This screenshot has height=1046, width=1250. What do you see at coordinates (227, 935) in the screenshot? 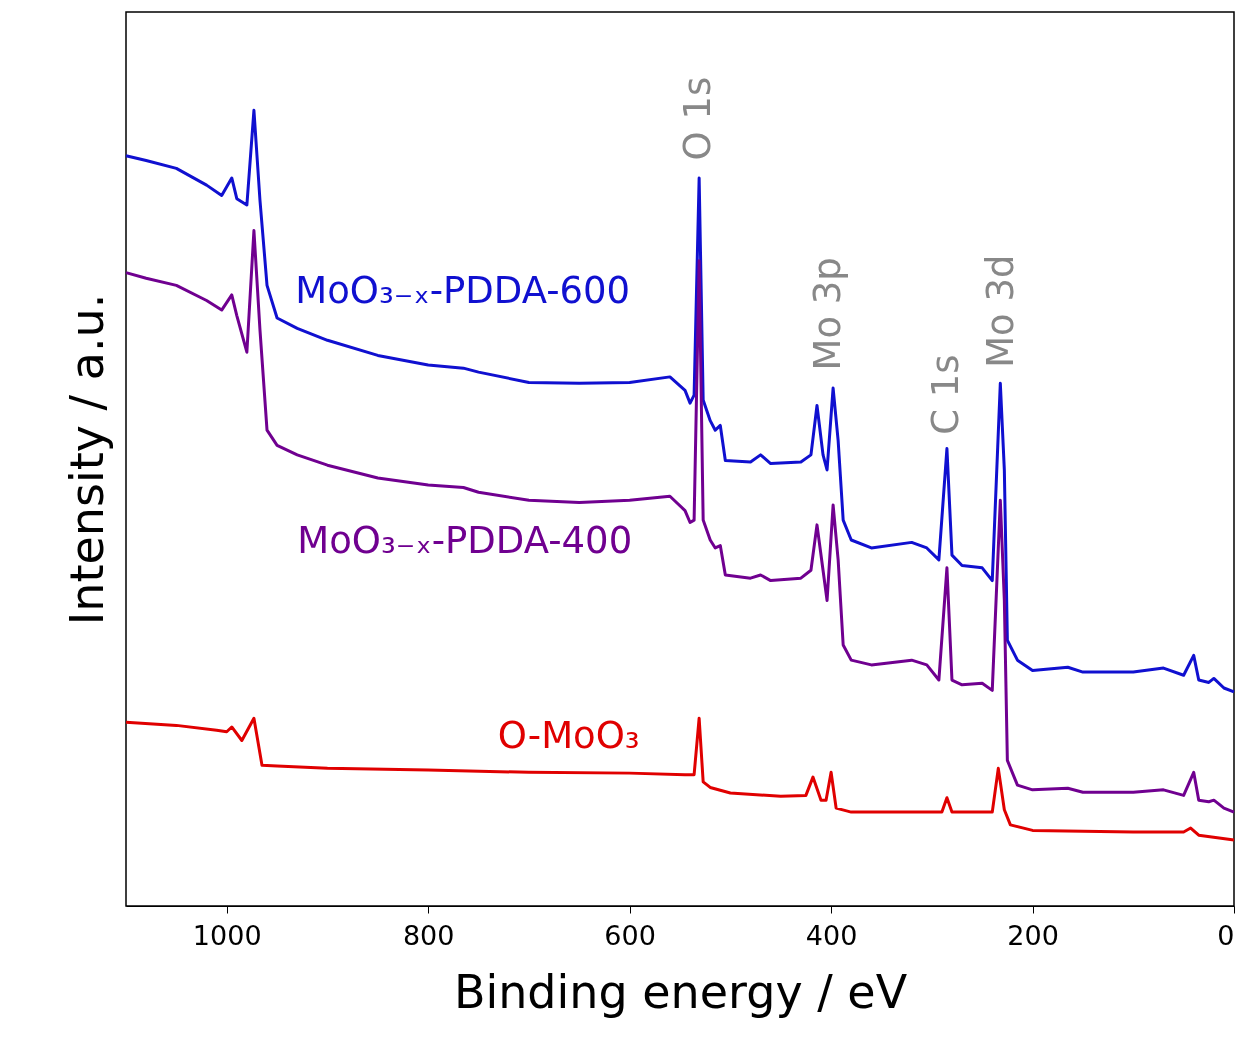
I see `x-tick-label: 1000` at bounding box center [227, 935].